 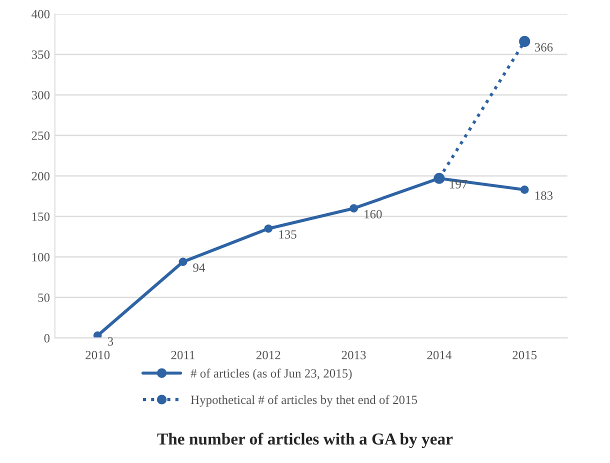 I want to click on x-tick-label: 2010, so click(x=98, y=355).